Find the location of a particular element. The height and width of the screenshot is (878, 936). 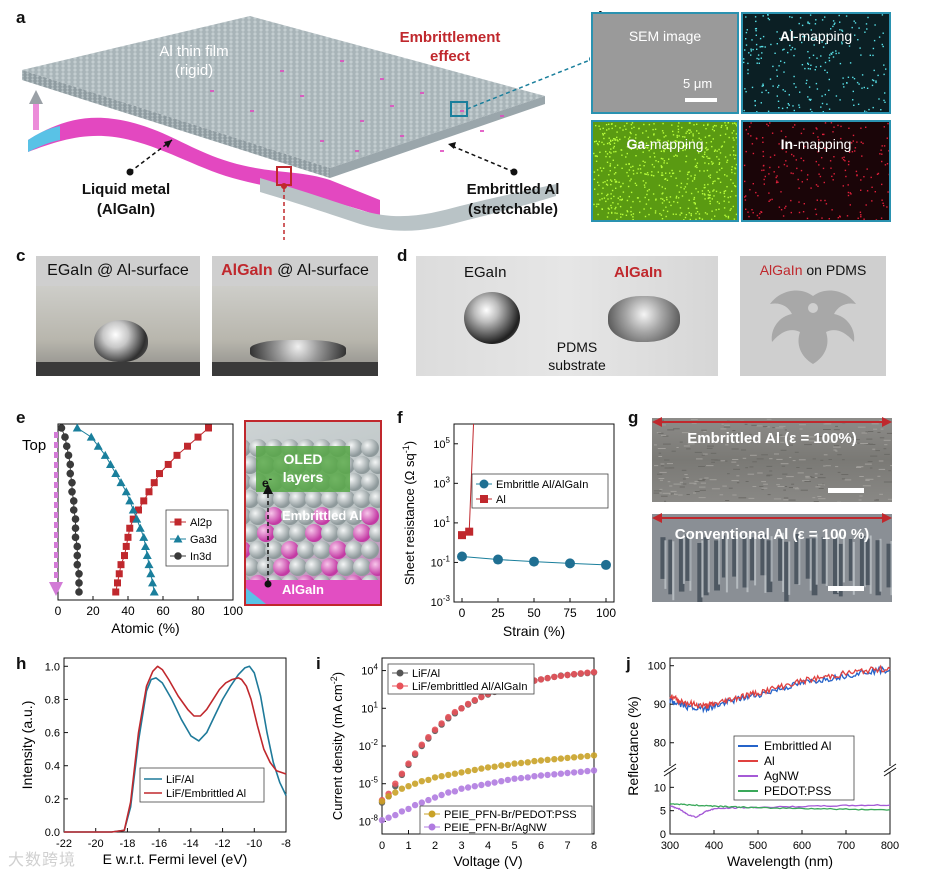

legend-label: Embrittled Al is located at coordinates (797, 746).